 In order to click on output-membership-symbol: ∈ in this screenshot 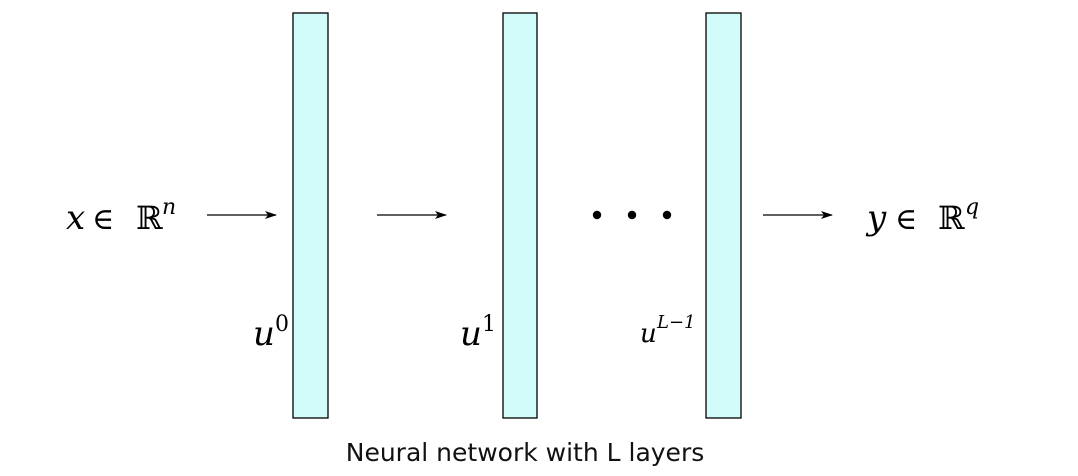, I will do `click(906, 219)`.